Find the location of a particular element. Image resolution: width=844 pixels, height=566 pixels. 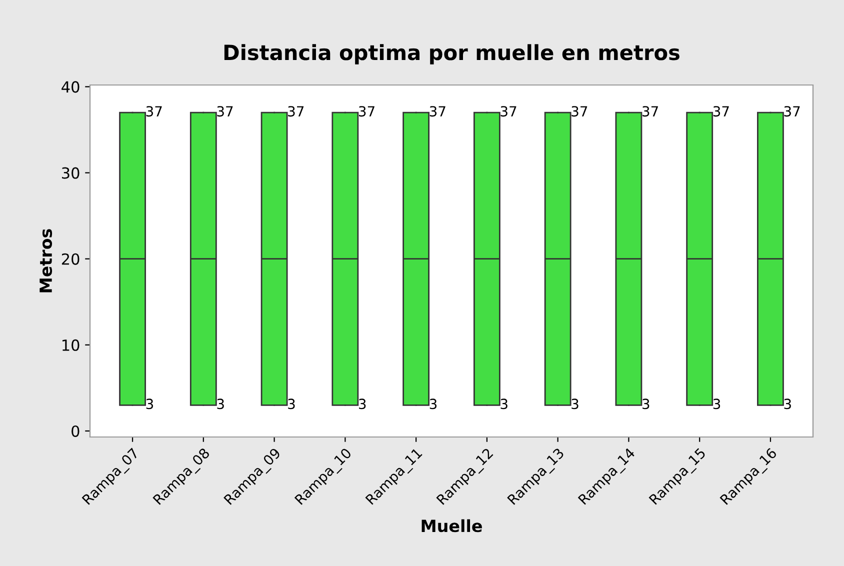

y-tick-label: 40 is located at coordinates (71, 87).